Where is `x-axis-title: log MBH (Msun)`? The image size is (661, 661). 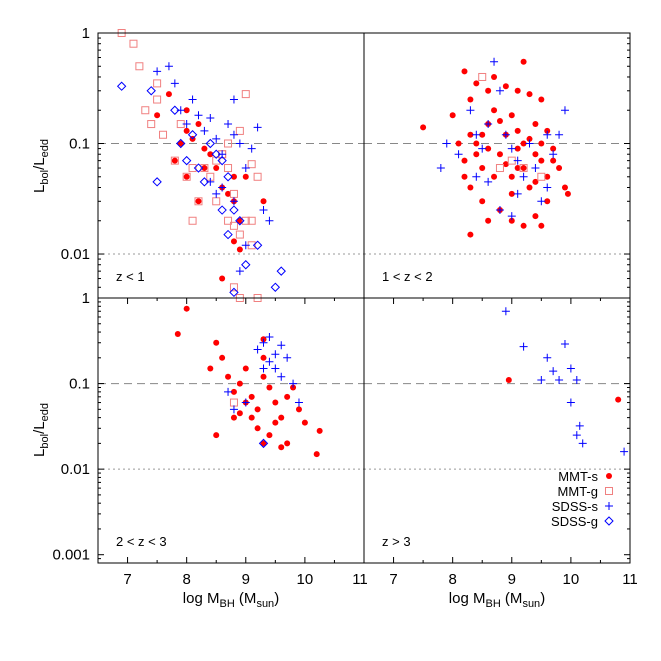
x-axis-title: log MBH (Msun) is located at coordinates (497, 600).